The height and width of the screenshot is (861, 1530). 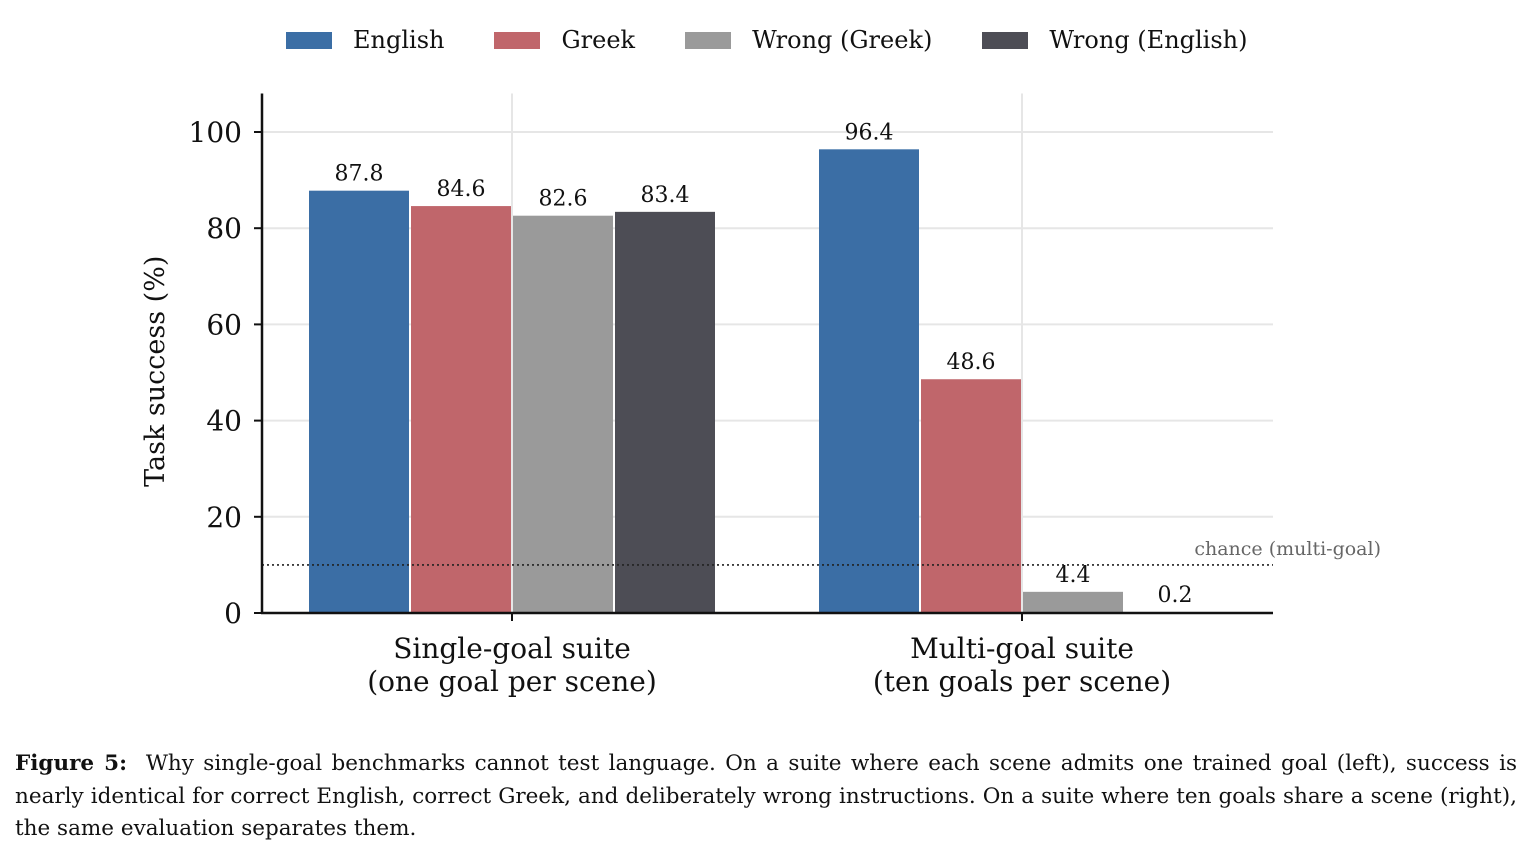 I want to click on legend-item-wrong-english: Wrong (English), so click(x=1115, y=40).